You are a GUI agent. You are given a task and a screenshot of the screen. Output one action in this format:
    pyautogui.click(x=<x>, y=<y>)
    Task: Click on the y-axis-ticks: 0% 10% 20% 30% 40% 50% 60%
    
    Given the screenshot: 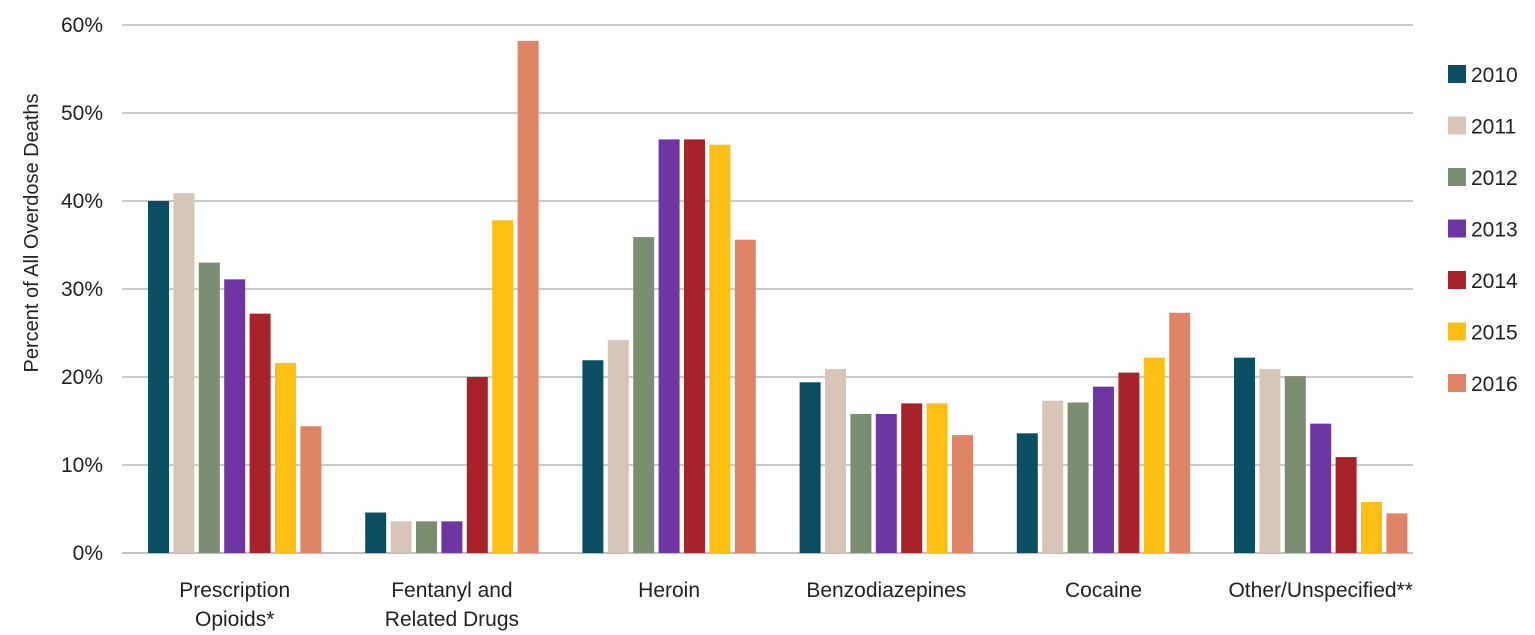 What is the action you would take?
    pyautogui.click(x=82, y=289)
    